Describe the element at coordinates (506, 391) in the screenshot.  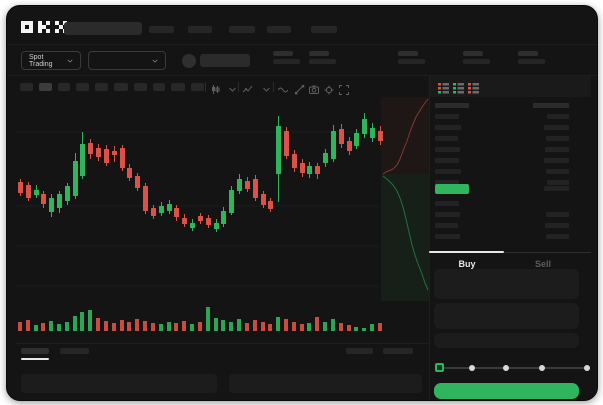
I see `buy-submit-button` at that location.